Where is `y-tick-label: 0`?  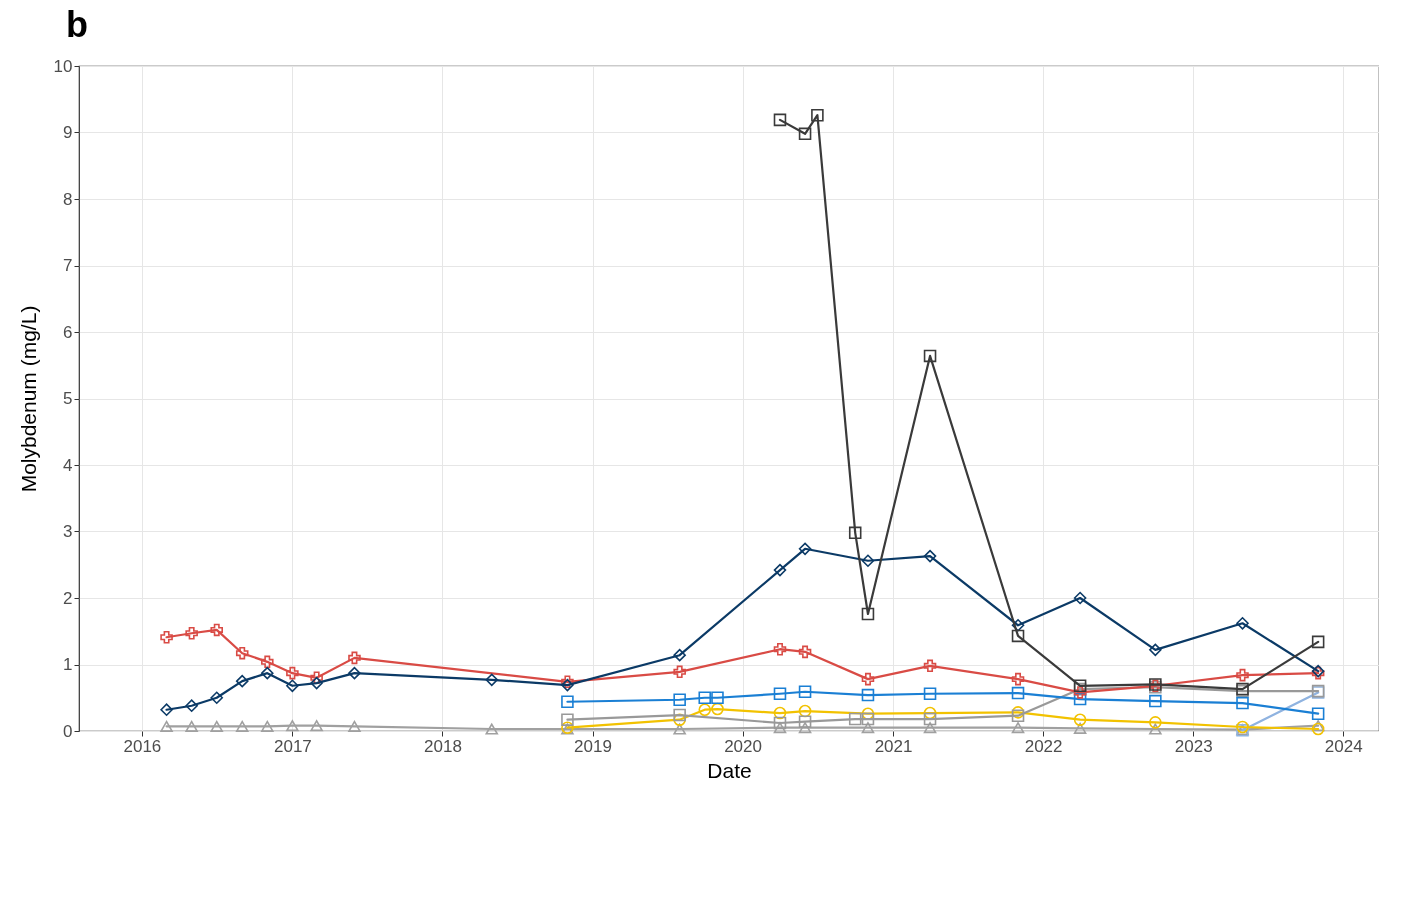
y-tick-label: 0 is located at coordinates (68, 731).